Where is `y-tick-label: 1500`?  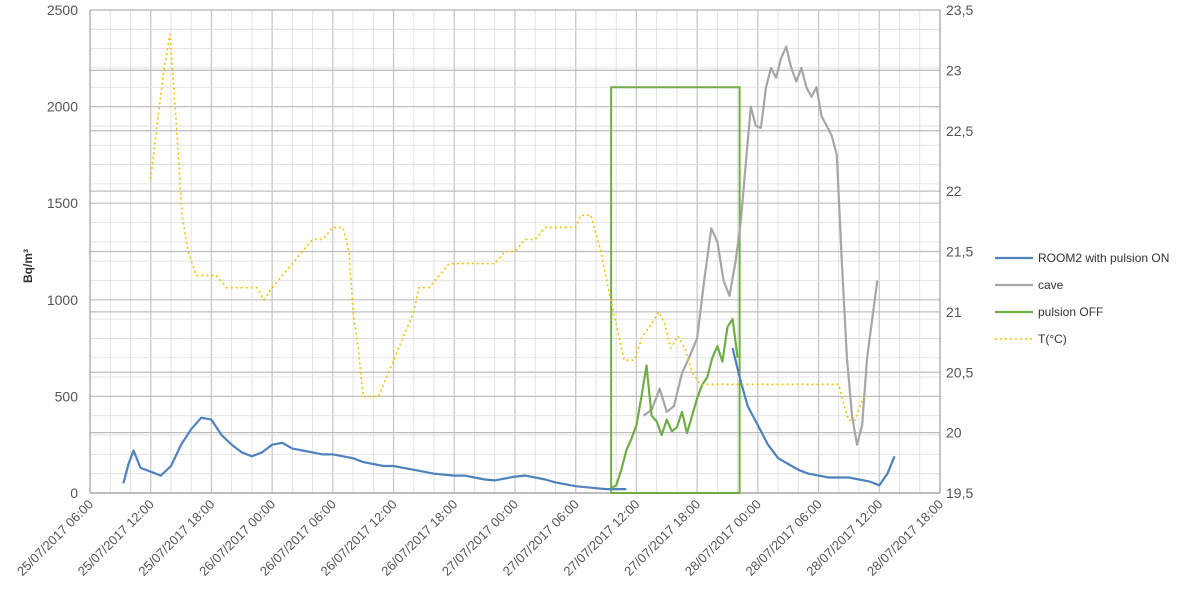 y-tick-label: 1500 is located at coordinates (62, 203).